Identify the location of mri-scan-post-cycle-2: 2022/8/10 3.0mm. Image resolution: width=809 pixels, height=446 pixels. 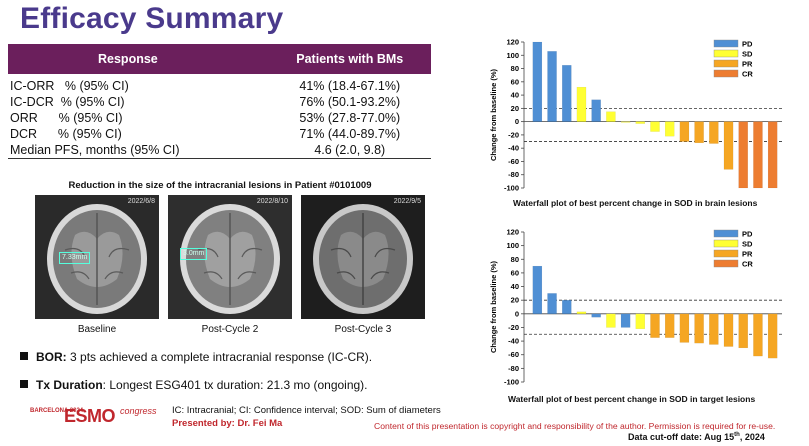
(230, 257).